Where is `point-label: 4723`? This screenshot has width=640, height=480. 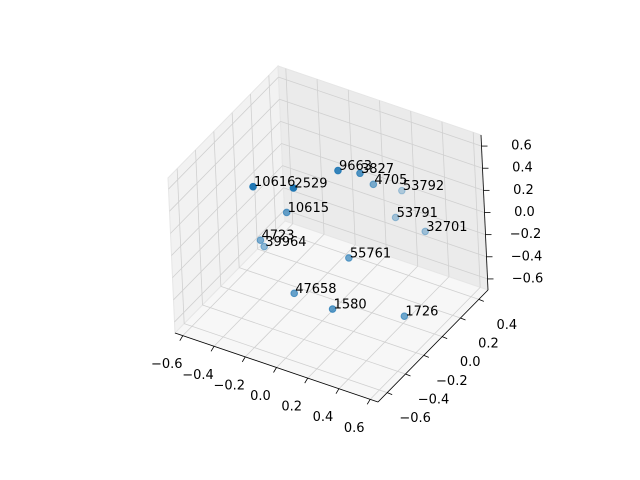 point-label: 4723 is located at coordinates (277, 236).